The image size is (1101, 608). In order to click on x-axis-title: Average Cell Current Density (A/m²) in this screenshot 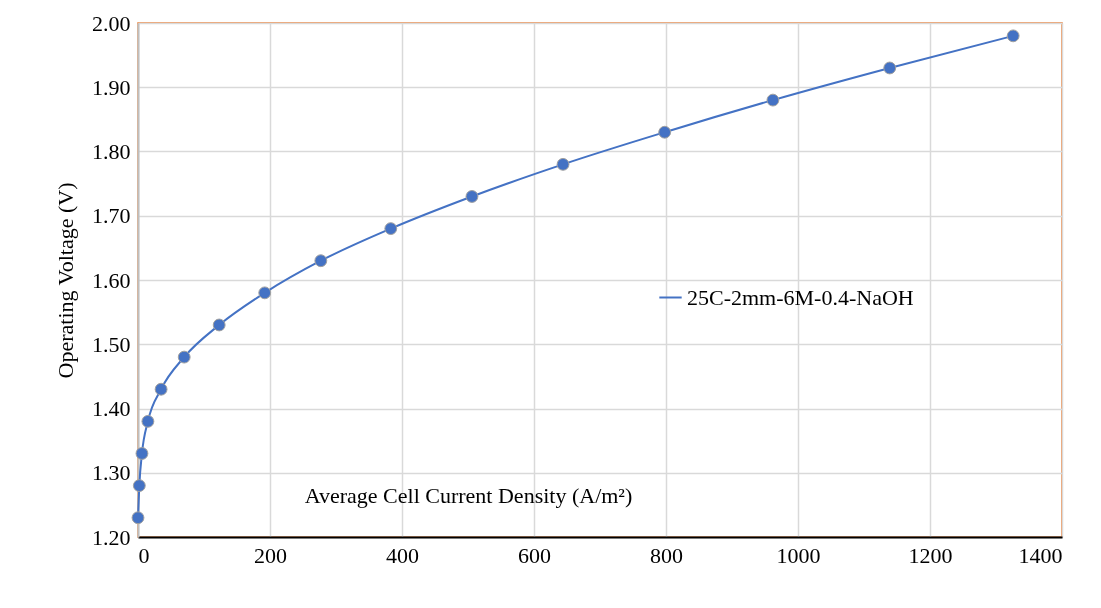, I will do `click(468, 495)`.